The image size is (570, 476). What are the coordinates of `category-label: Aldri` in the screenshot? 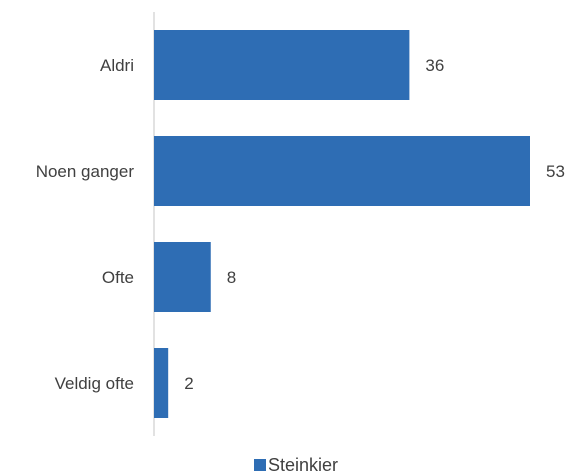 It's located at (117, 65).